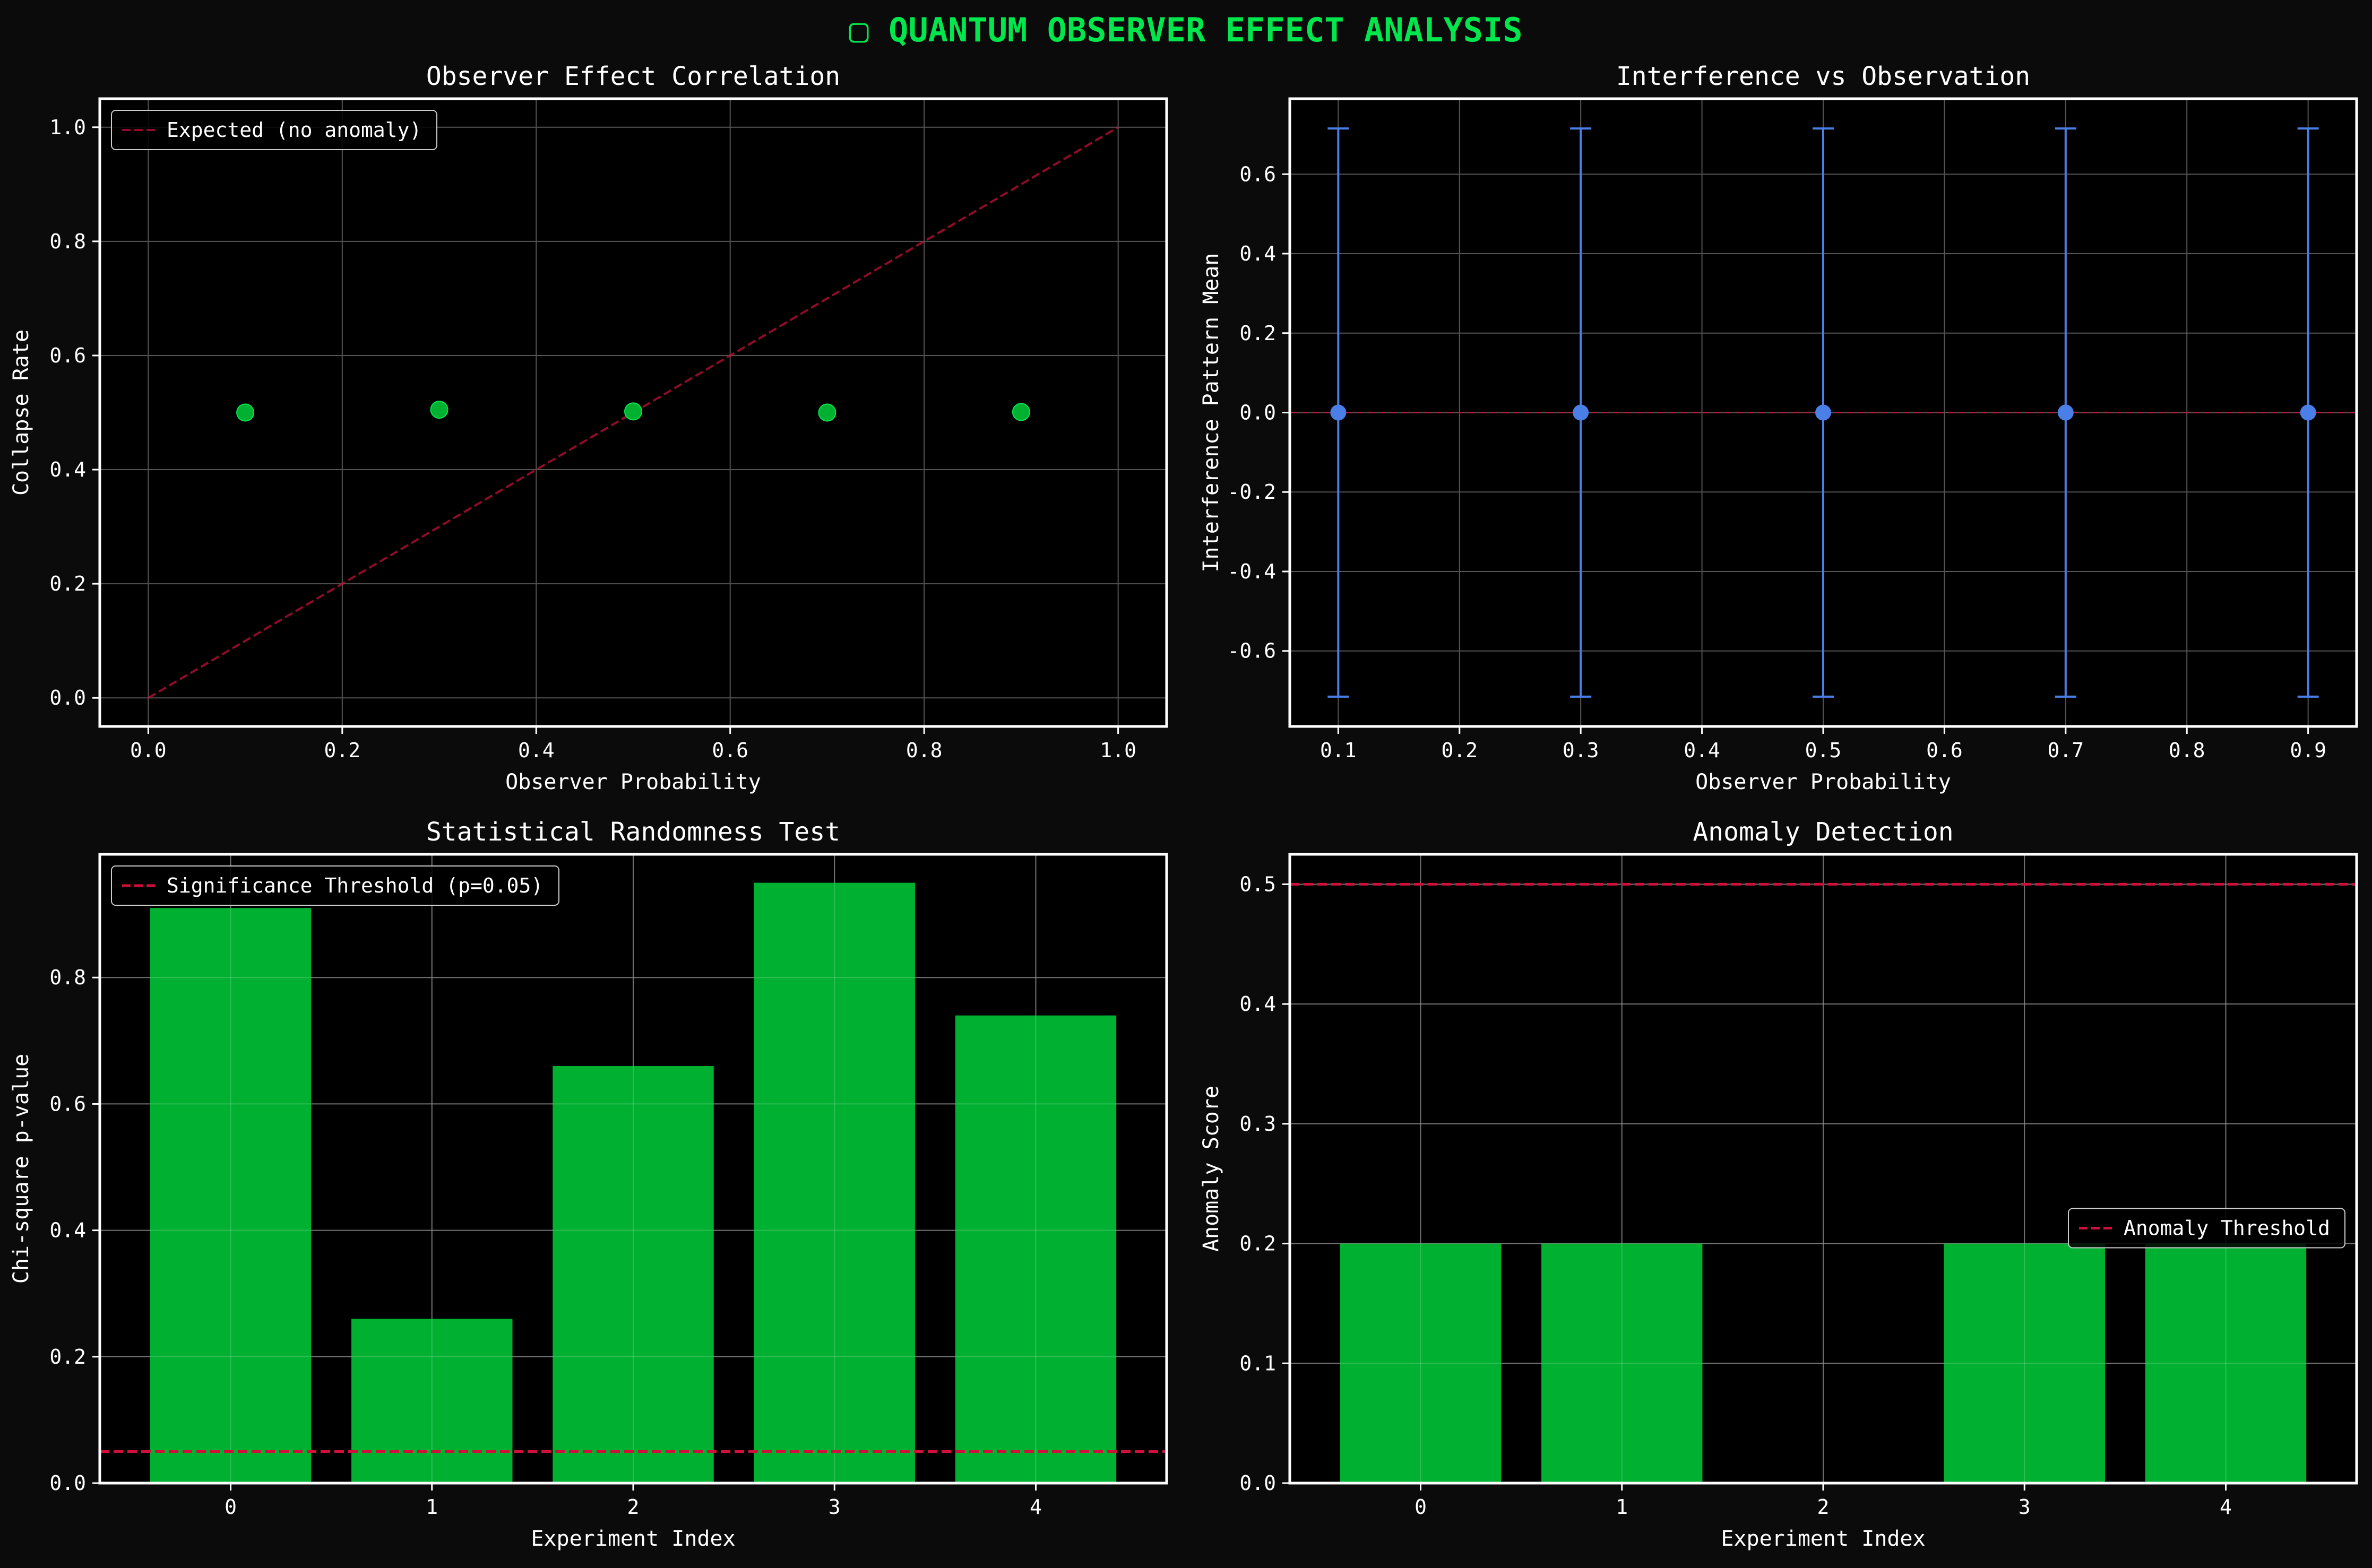 This screenshot has height=1568, width=2372. What do you see at coordinates (1118, 750) in the screenshot?
I see `x-tick-label: 1.0` at bounding box center [1118, 750].